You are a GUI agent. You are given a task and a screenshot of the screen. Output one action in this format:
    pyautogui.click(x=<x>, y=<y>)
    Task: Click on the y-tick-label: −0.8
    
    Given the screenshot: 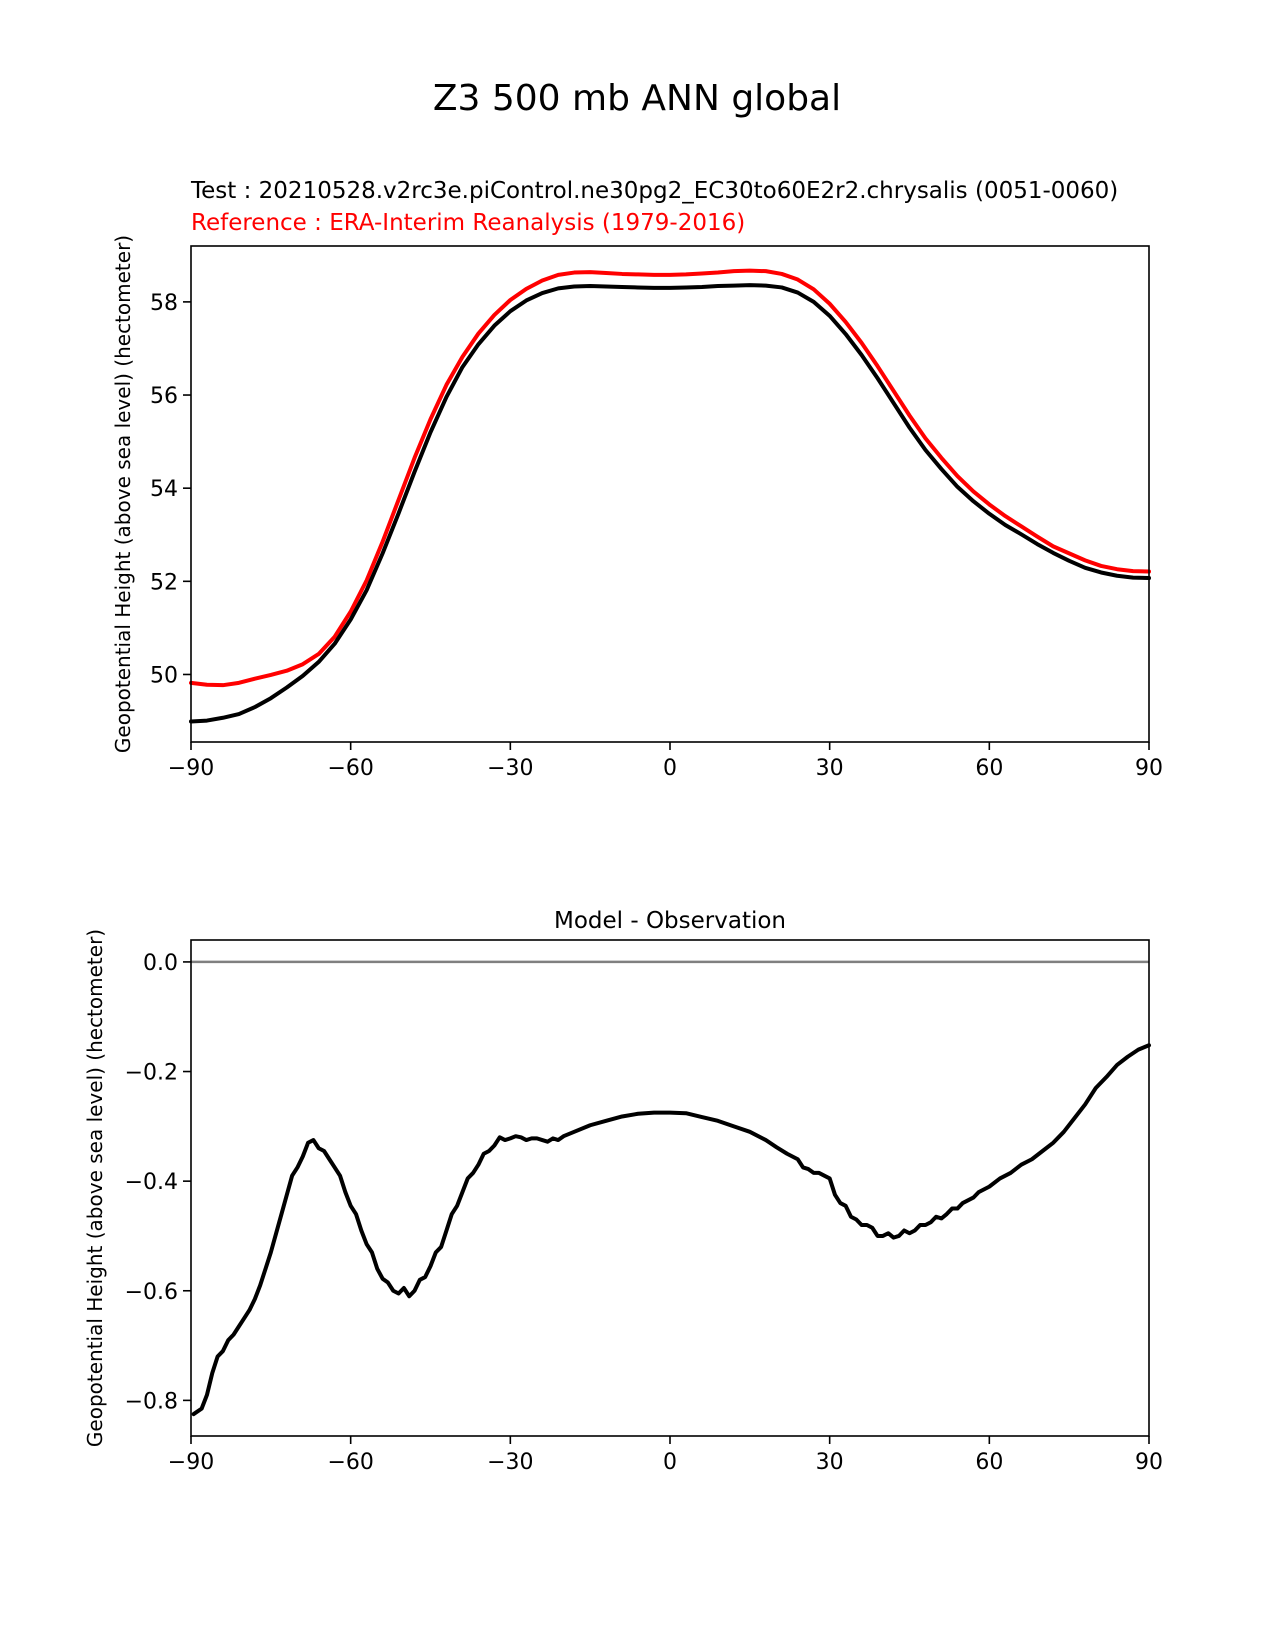 What is the action you would take?
    pyautogui.click(x=151, y=1401)
    